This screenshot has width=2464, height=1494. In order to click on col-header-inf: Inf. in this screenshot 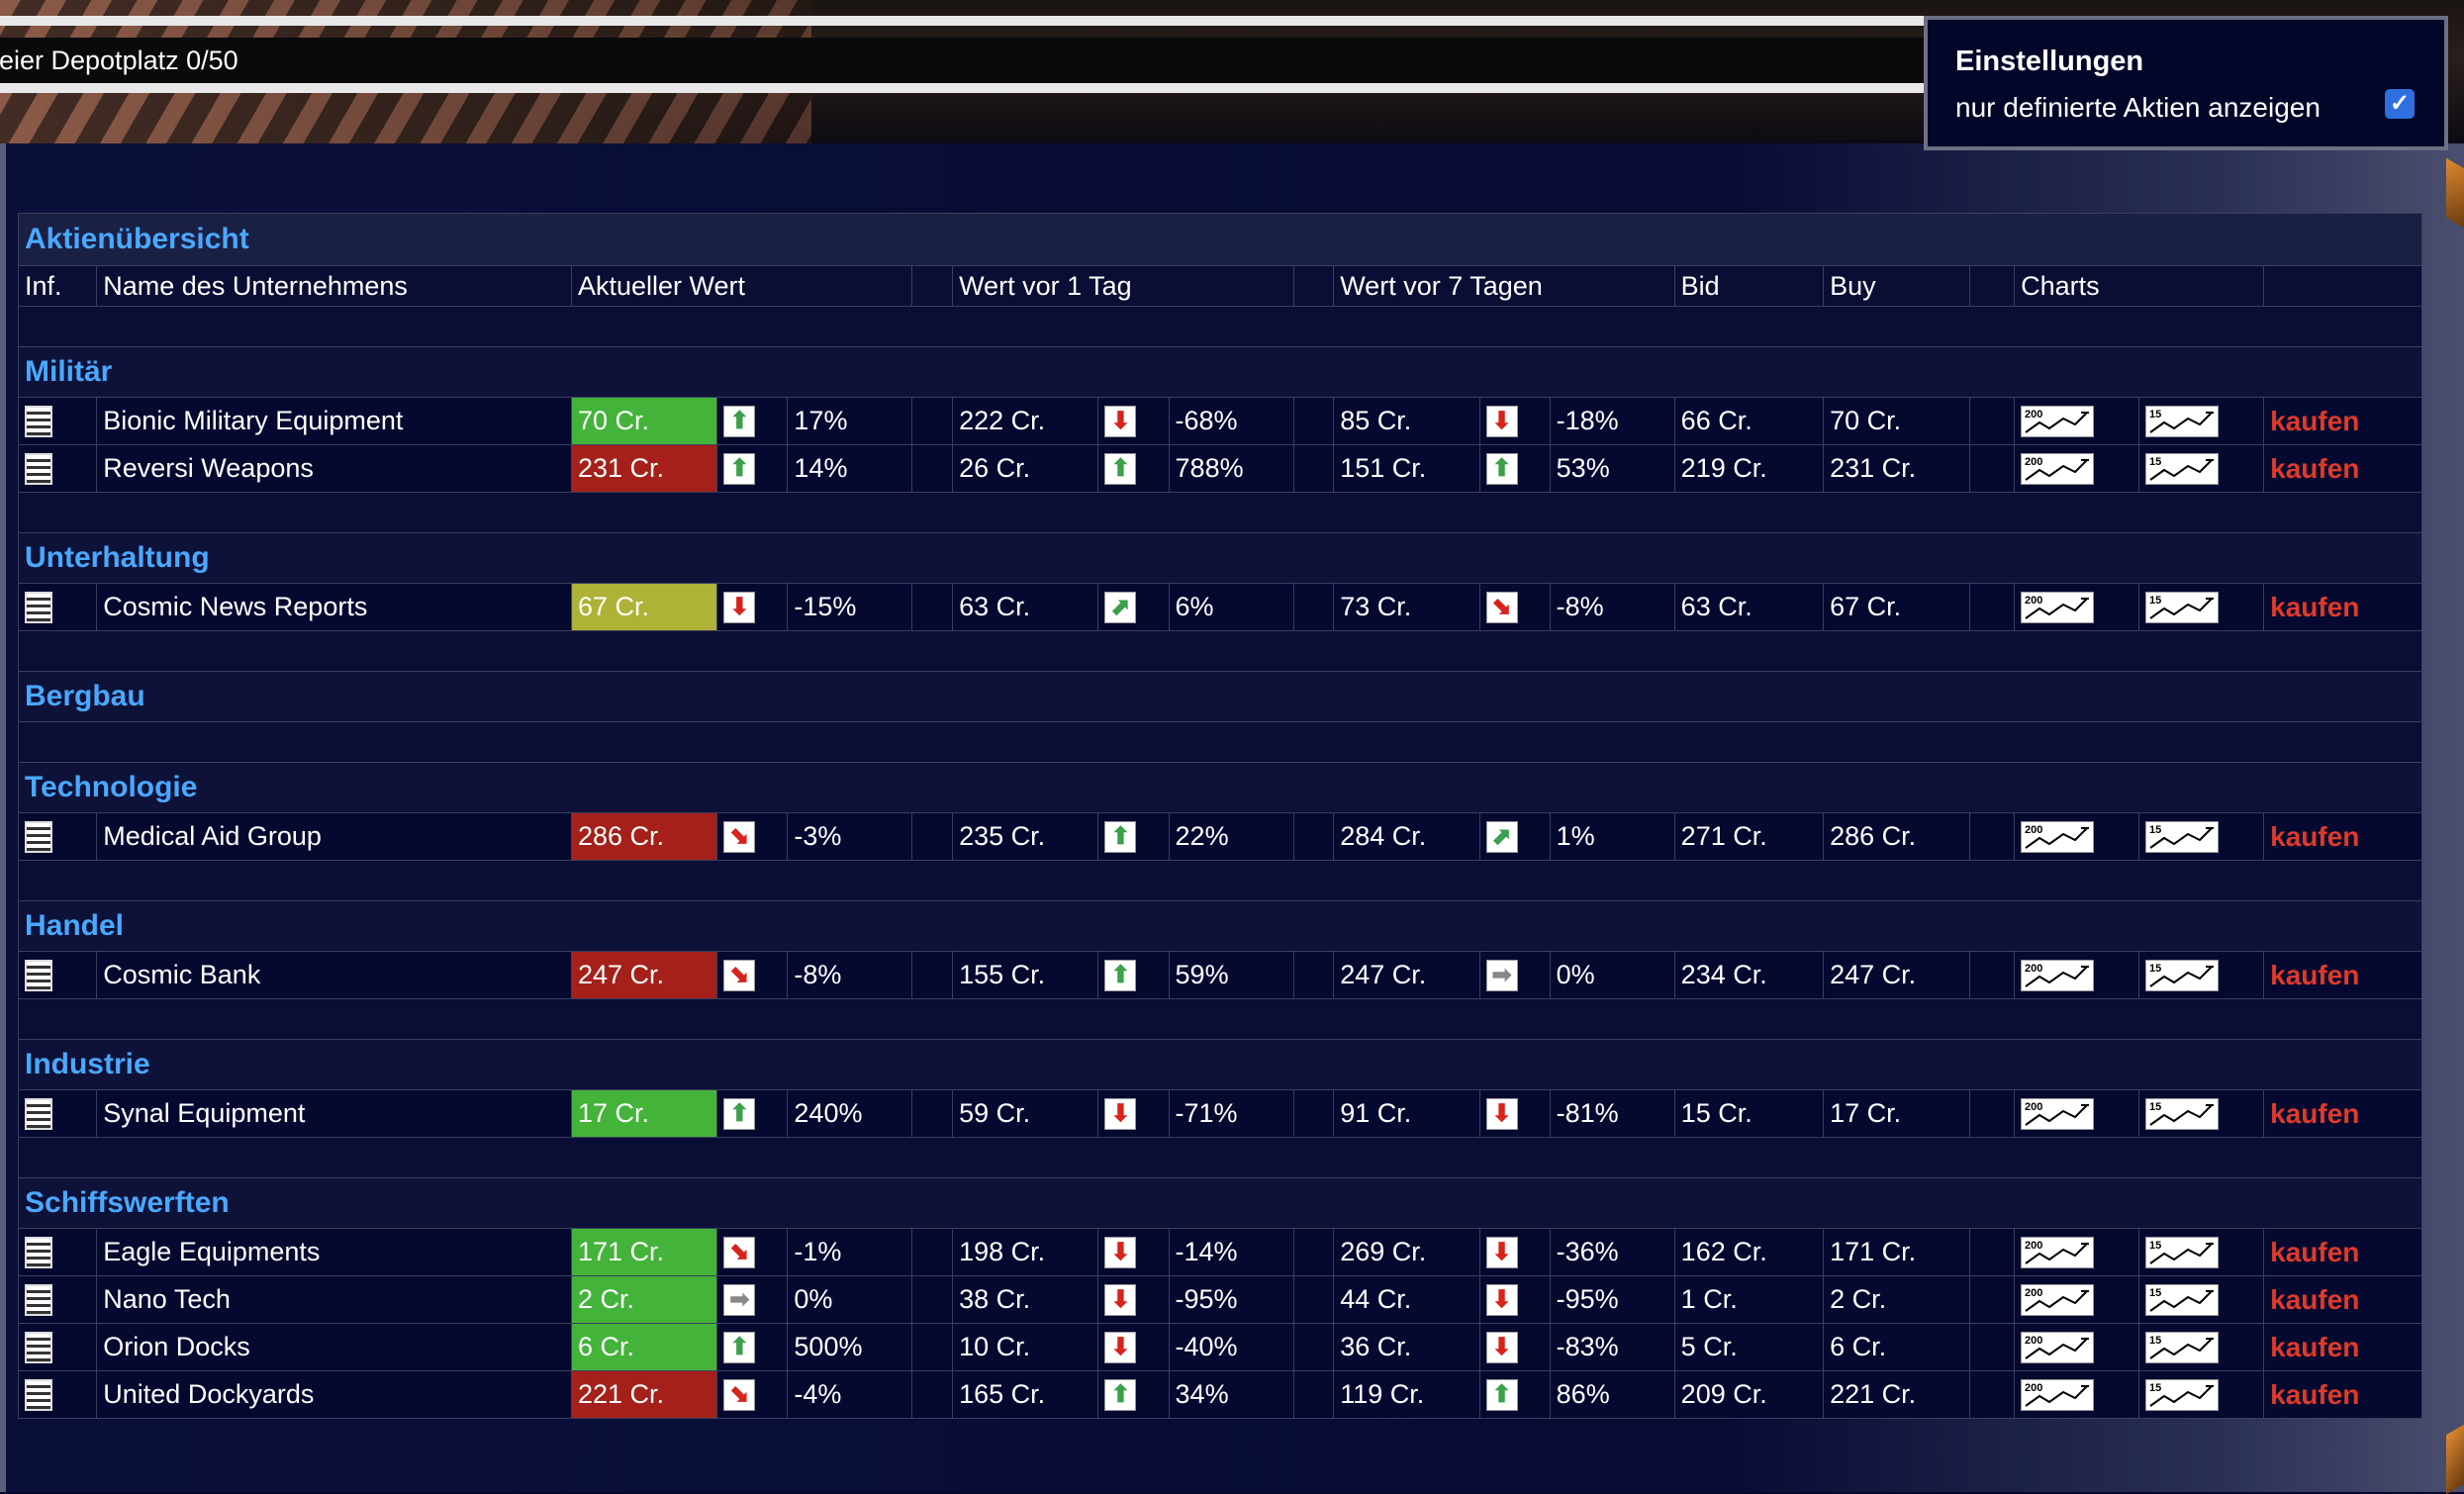, I will do `click(57, 286)`.